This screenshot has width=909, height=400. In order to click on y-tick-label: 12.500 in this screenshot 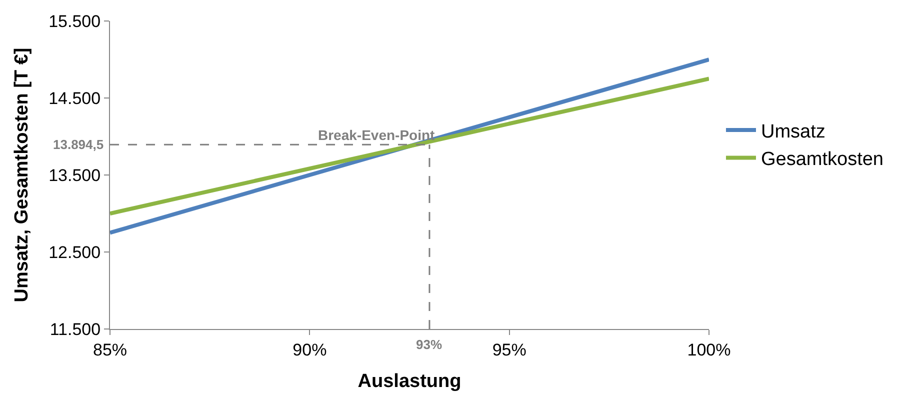, I will do `click(74, 252)`.